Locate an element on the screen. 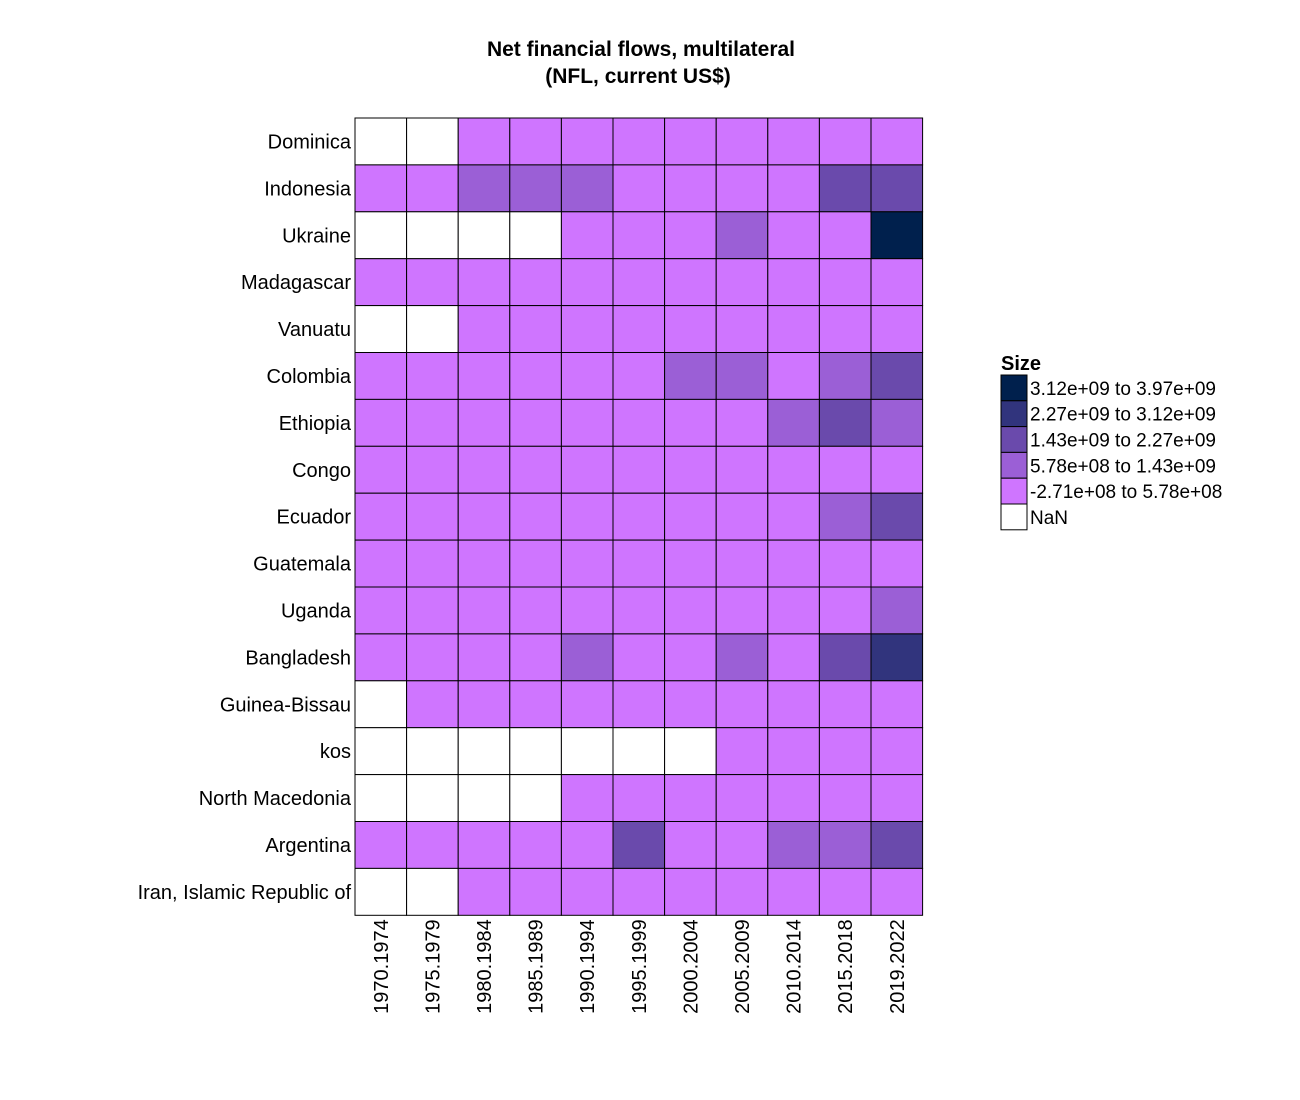 The width and height of the screenshot is (1300, 1100). row-label: Ecuador is located at coordinates (314, 518).